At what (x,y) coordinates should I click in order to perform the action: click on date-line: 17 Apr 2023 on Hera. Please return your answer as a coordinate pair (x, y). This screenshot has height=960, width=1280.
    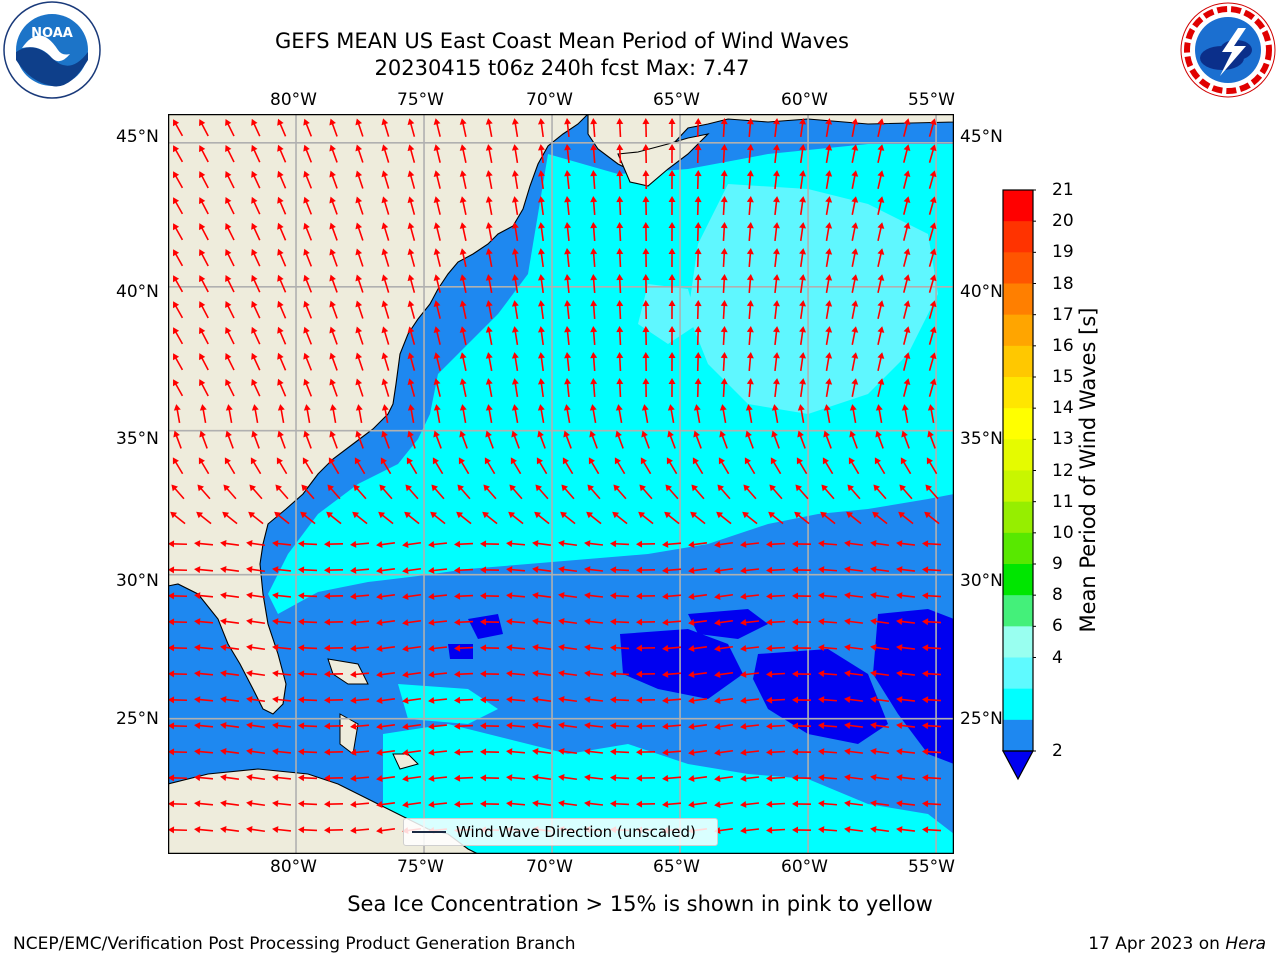
    Looking at the image, I should click on (1177, 944).